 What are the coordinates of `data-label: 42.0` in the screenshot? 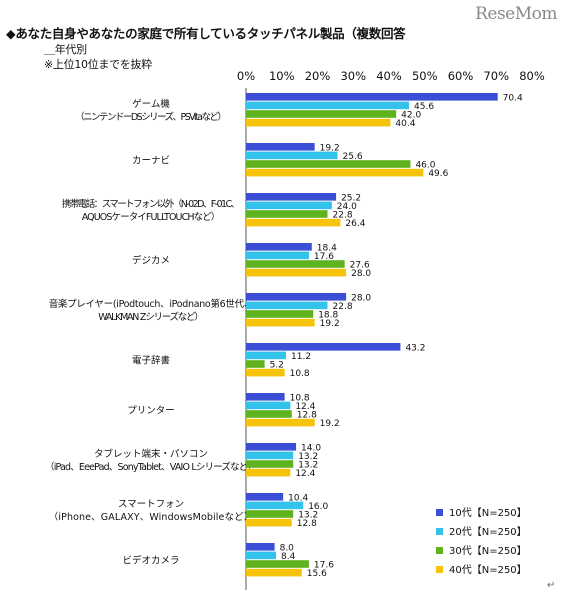 It's located at (411, 116).